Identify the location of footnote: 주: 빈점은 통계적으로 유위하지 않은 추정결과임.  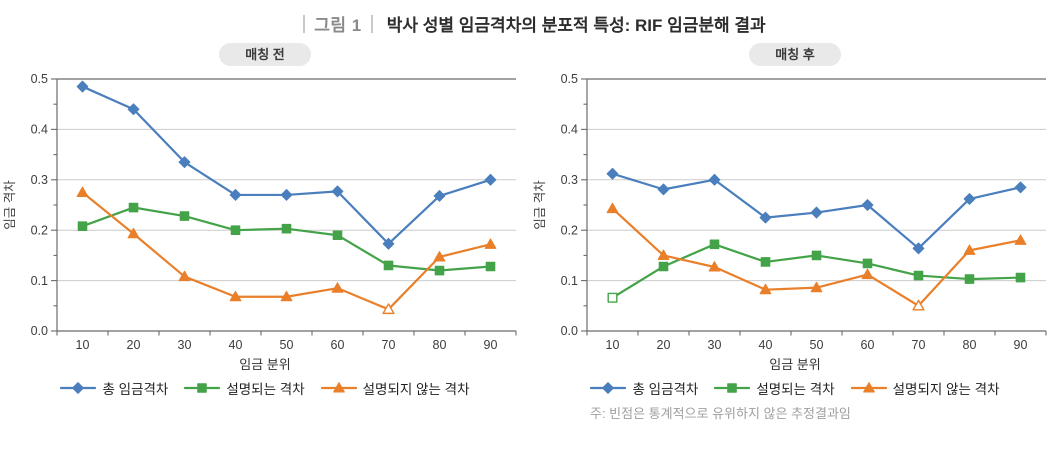
(720, 413).